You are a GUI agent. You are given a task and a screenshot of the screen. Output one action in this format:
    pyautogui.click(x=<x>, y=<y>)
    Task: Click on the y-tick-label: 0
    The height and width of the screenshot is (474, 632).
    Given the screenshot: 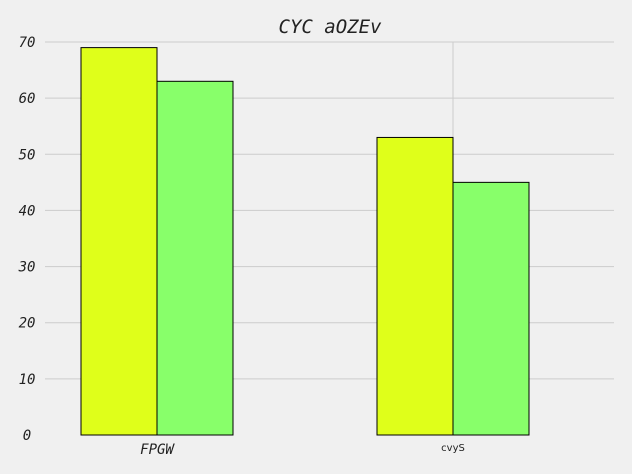 What is the action you would take?
    pyautogui.click(x=27, y=436)
    